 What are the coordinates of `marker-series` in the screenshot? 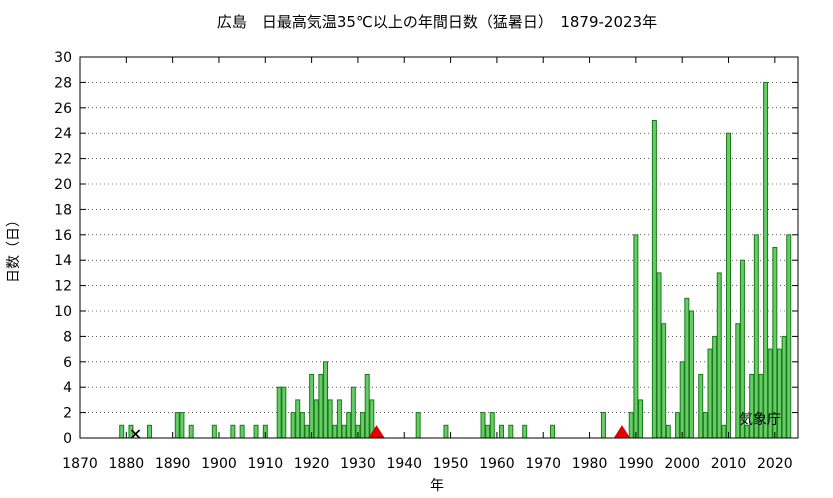 It's located at (380, 432).